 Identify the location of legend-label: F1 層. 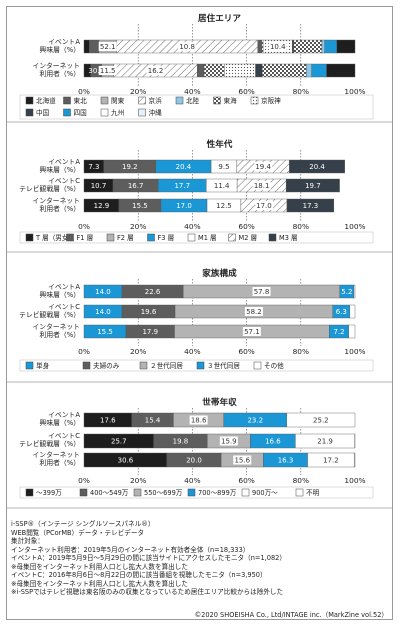
(85, 238).